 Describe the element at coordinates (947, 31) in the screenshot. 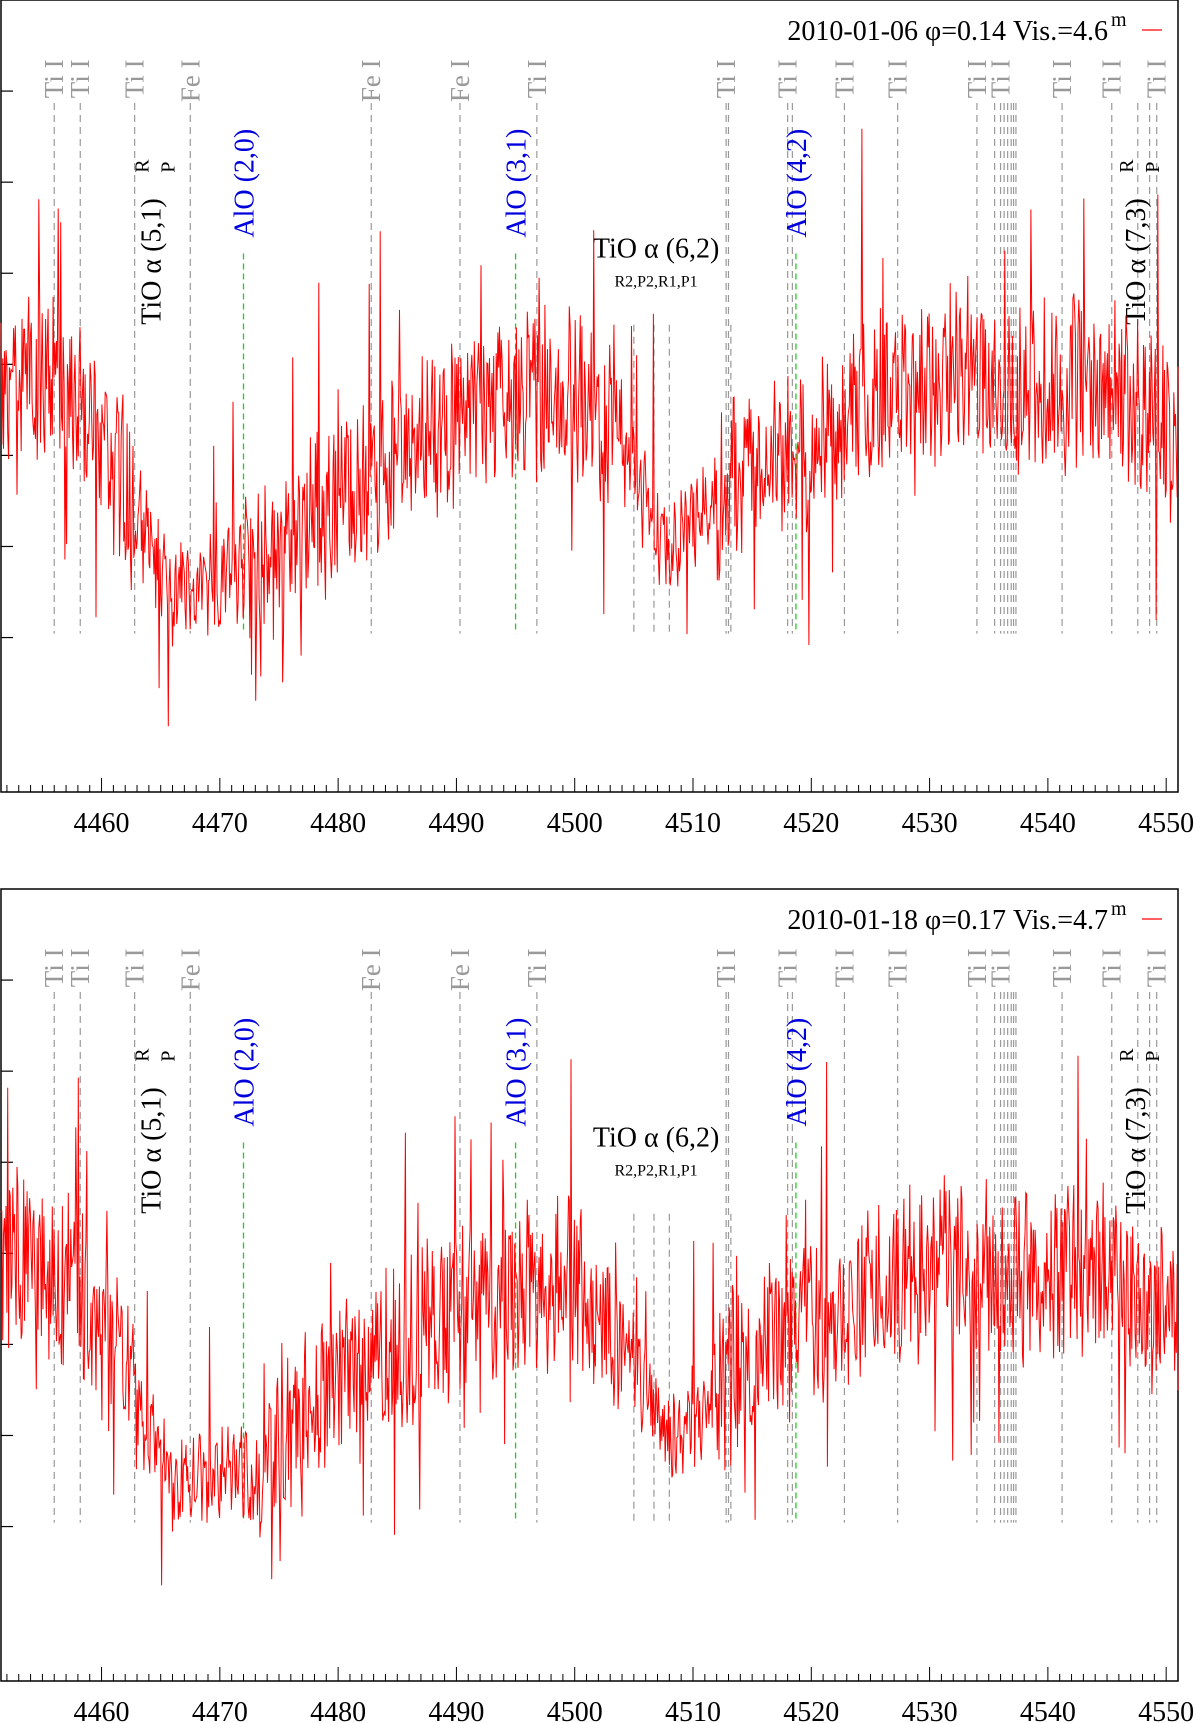

I see `legend-text: 2010-01-06 φ=0.14 Vis.=4.6` at that location.